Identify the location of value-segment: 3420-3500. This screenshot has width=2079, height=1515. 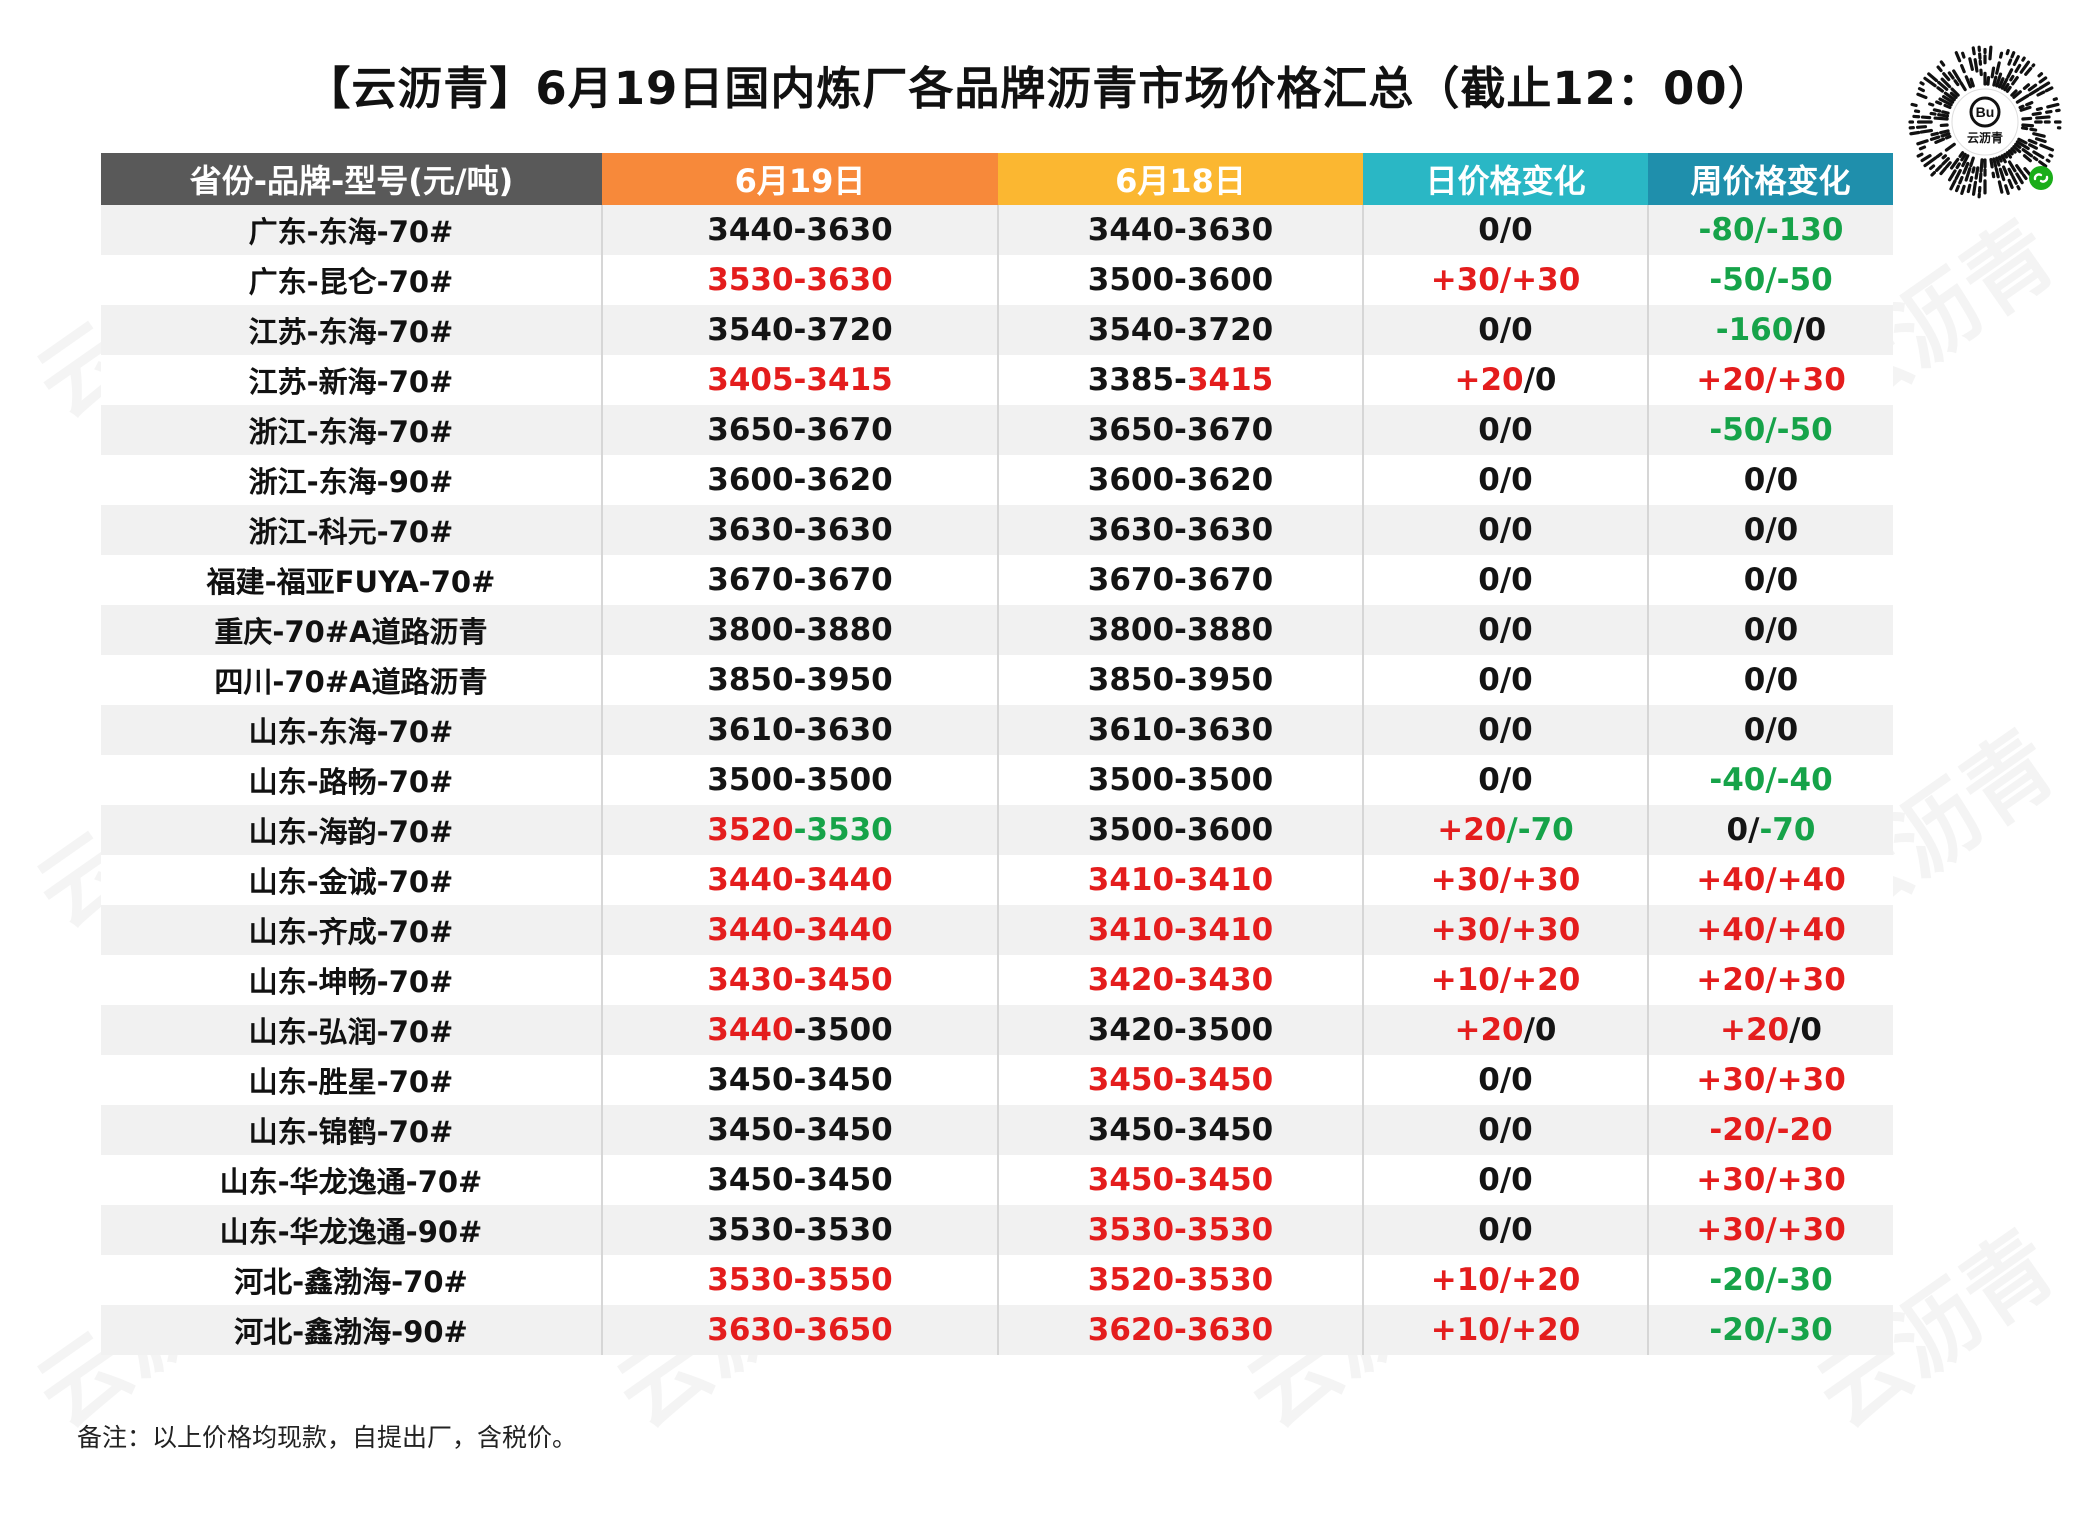
(1180, 1030).